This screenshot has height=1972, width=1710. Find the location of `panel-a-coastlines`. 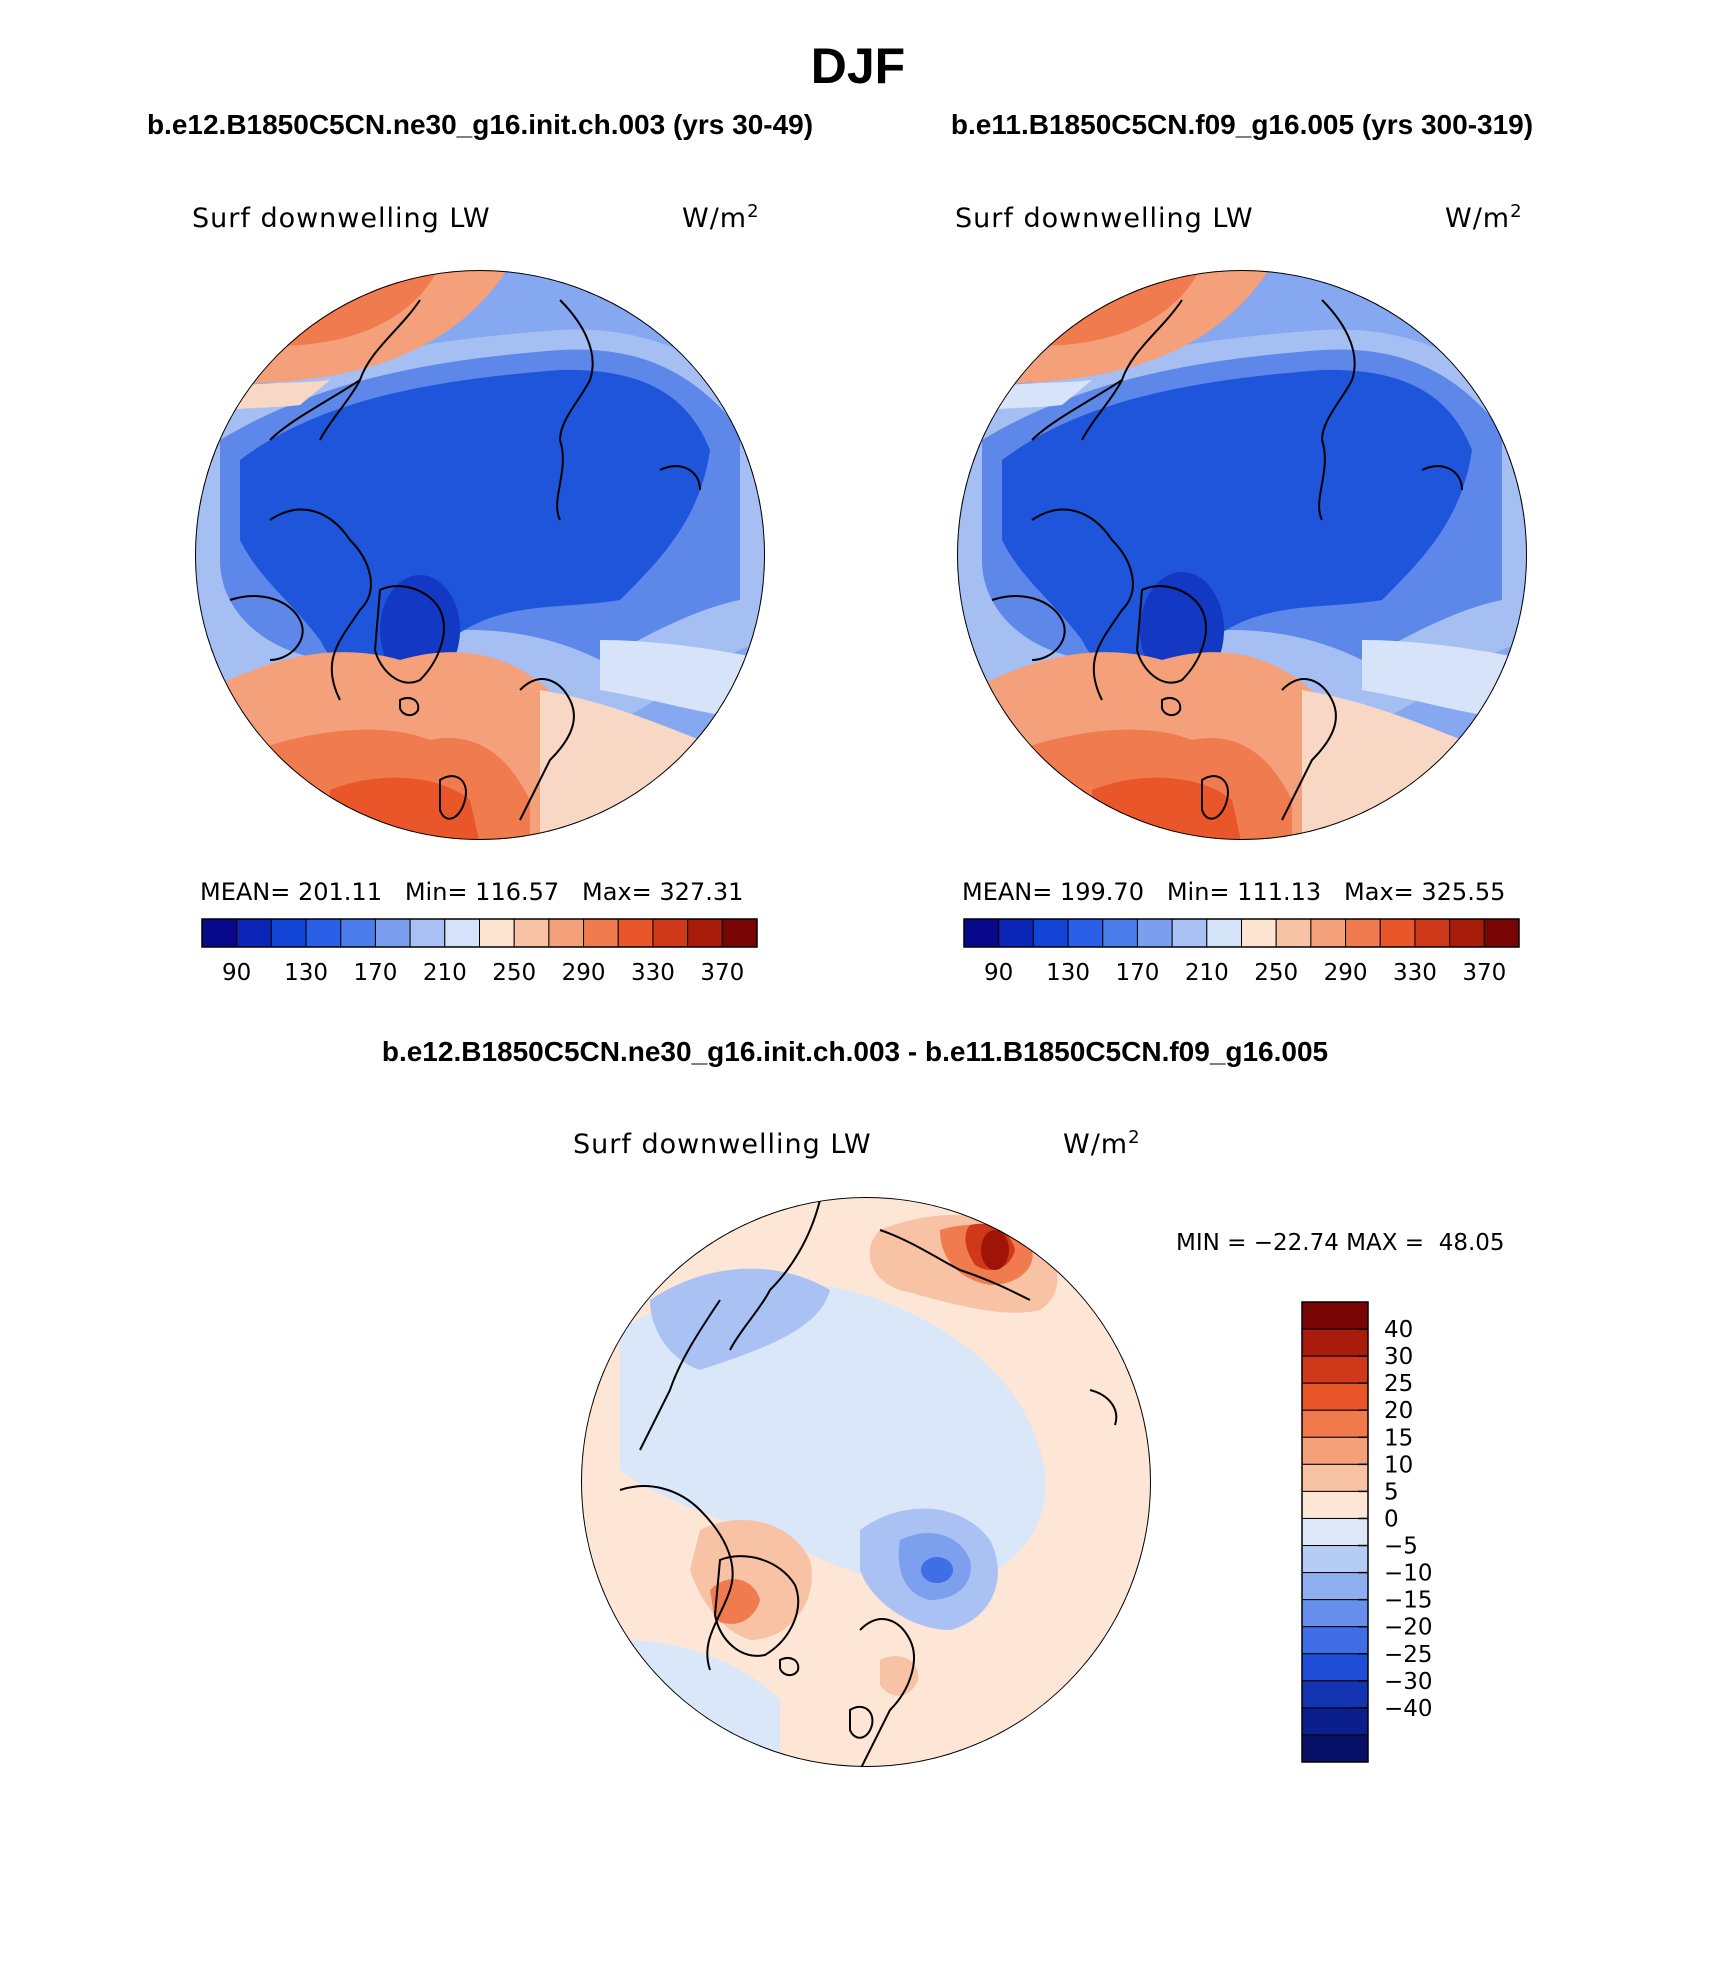

panel-a-coastlines is located at coordinates (465, 560).